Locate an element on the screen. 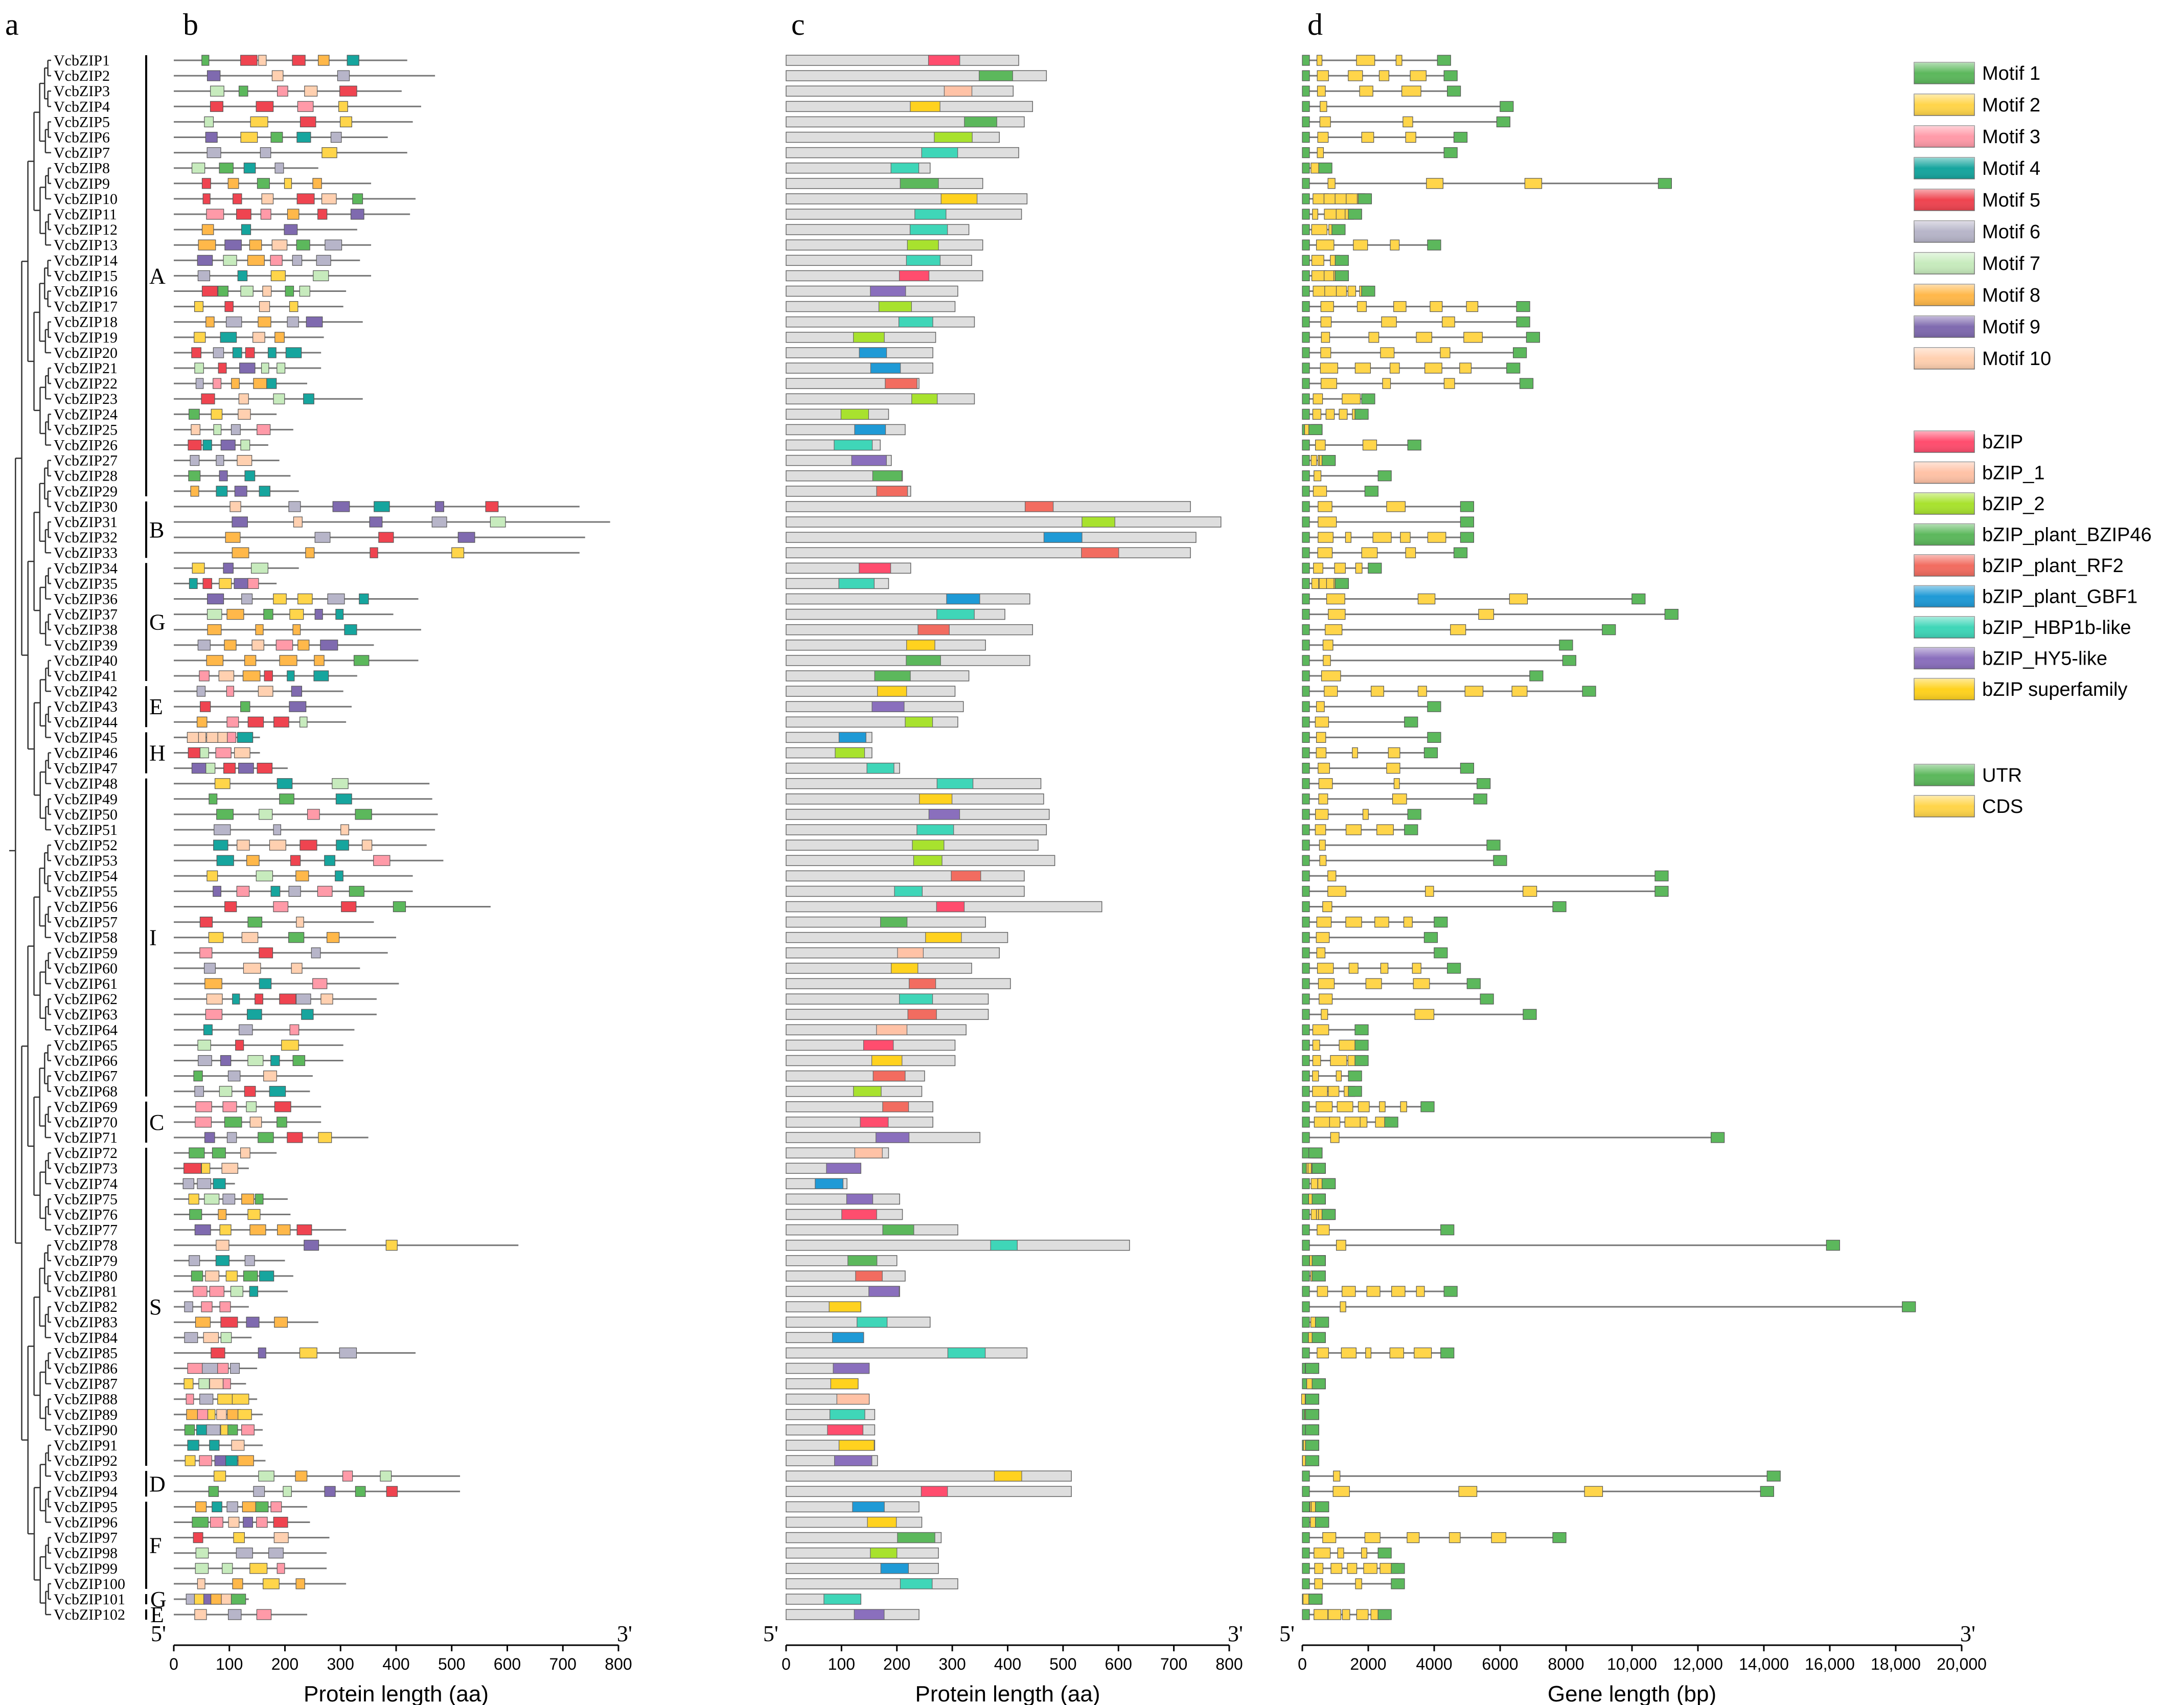 The height and width of the screenshot is (1705, 2184). domain-legend-swatch-shade is located at coordinates (1944, 534).